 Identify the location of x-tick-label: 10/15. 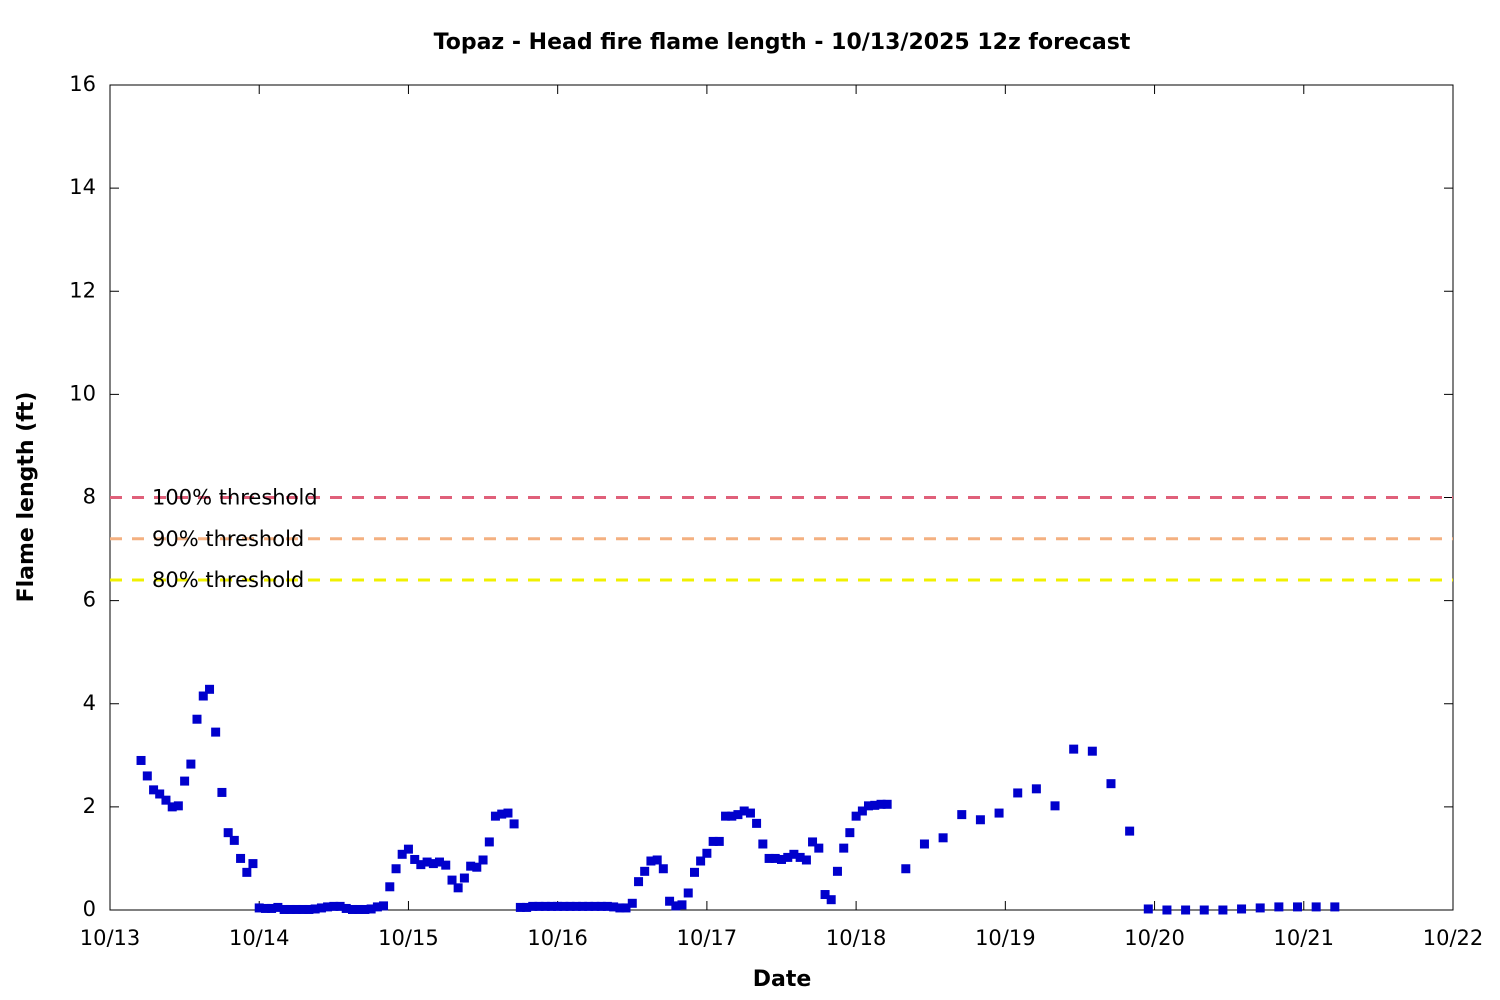
(408, 938).